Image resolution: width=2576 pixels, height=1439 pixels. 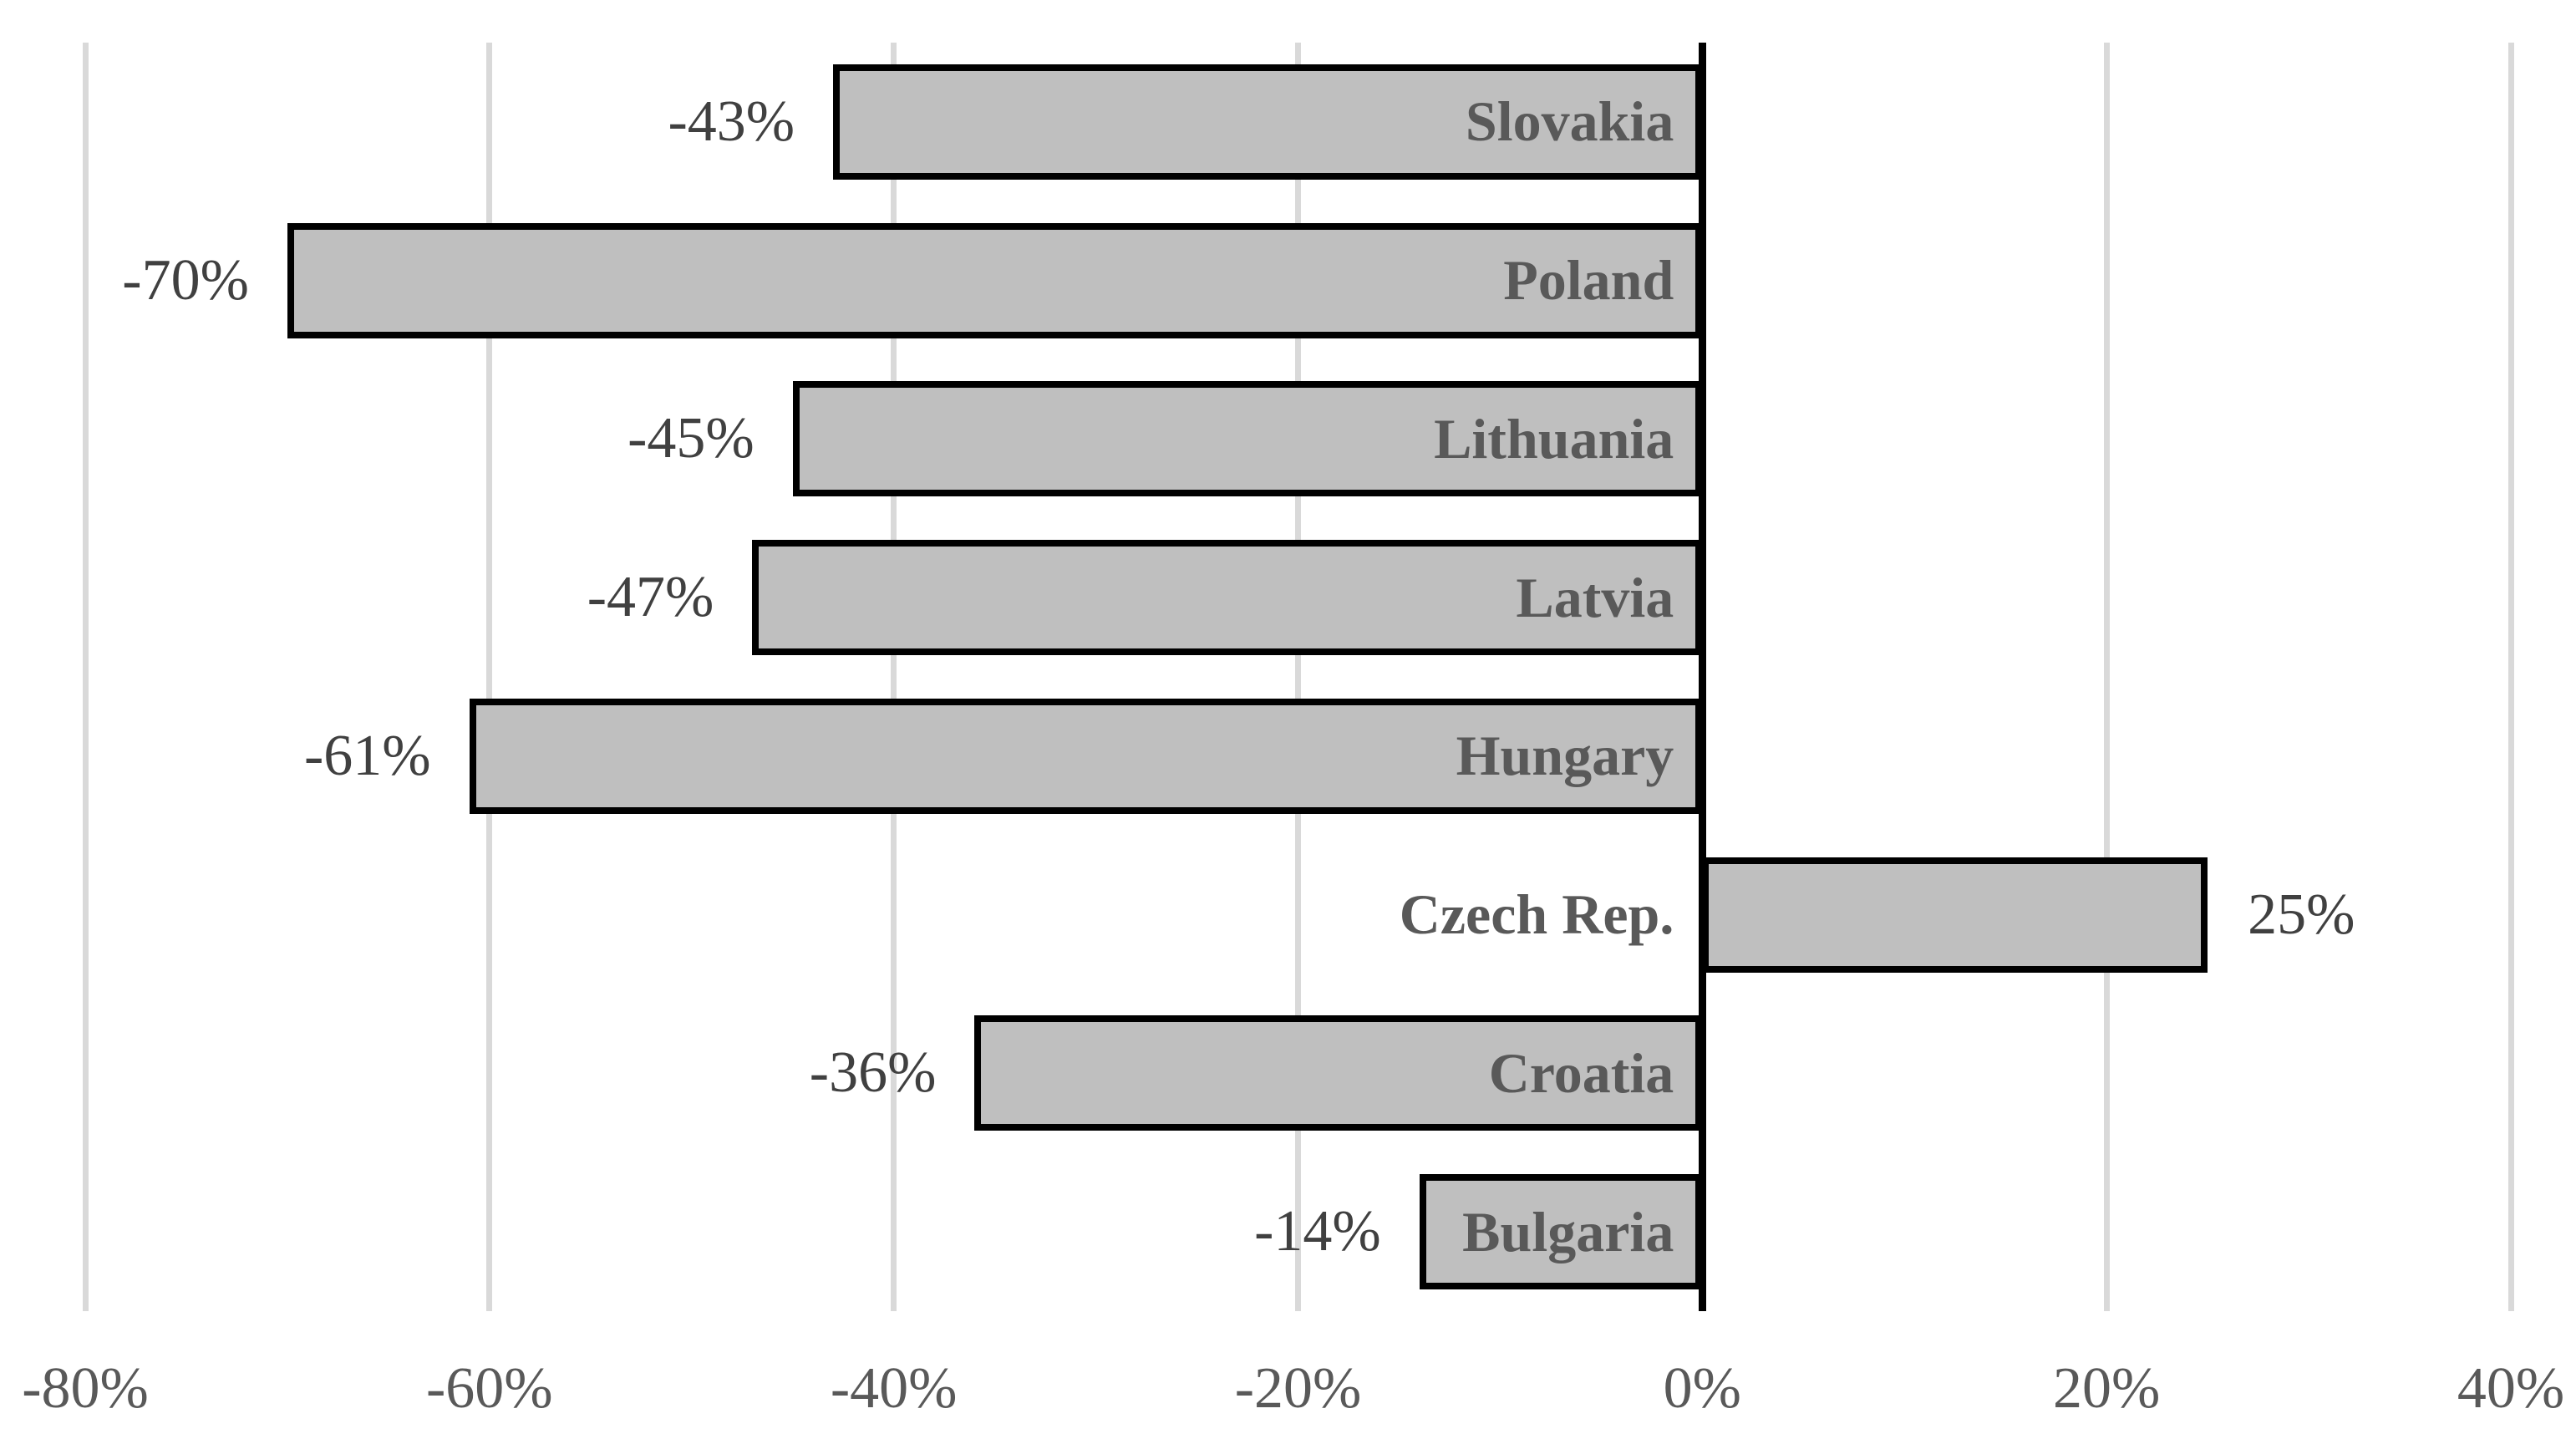 I want to click on category-label-croatia: Croatia, so click(x=1581, y=1072).